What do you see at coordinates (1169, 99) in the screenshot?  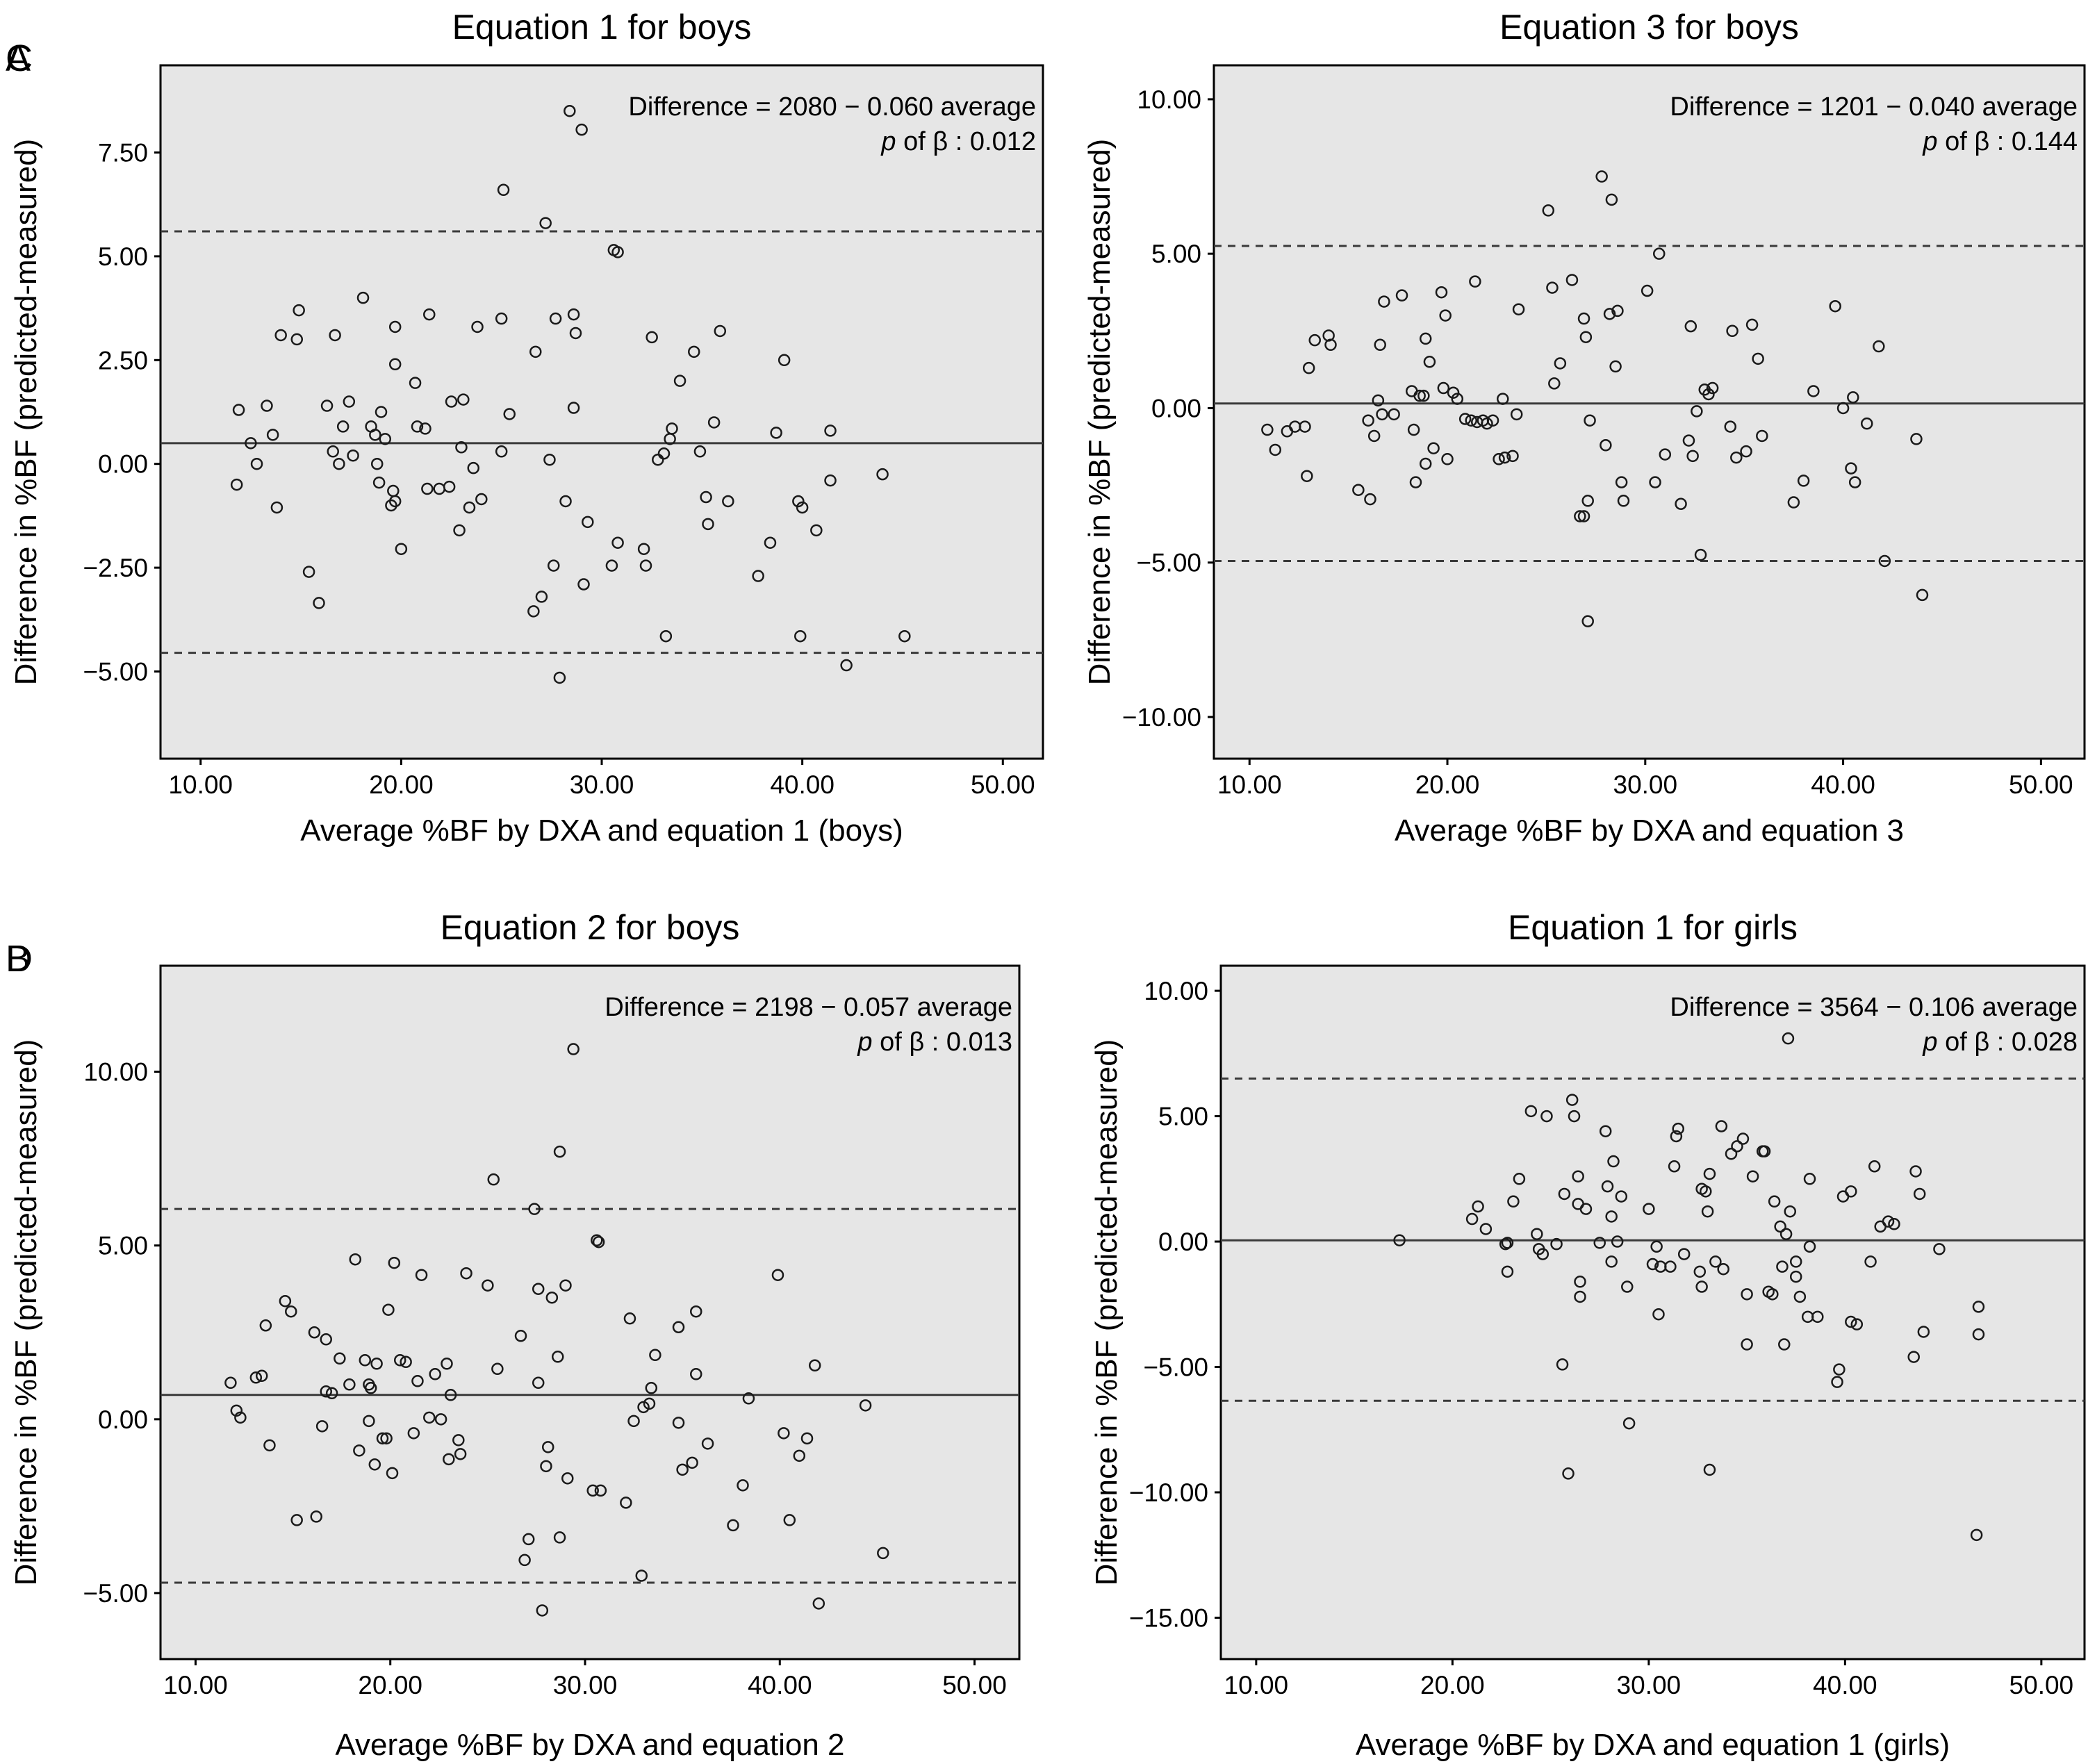 I see `y-tick-label: 10.00` at bounding box center [1169, 99].